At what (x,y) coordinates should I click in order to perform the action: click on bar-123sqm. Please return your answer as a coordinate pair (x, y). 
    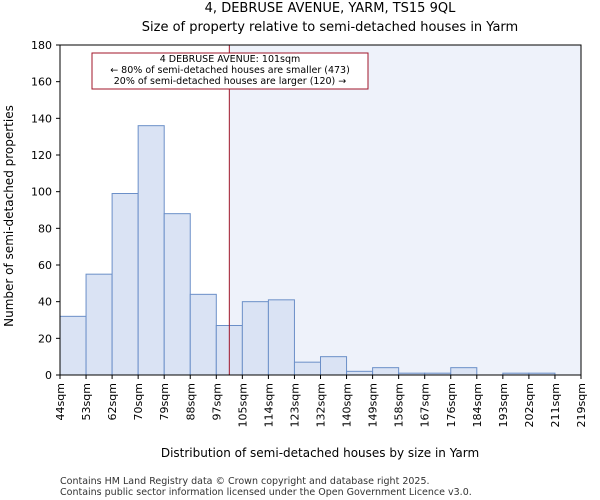
    Looking at the image, I should click on (307, 368).